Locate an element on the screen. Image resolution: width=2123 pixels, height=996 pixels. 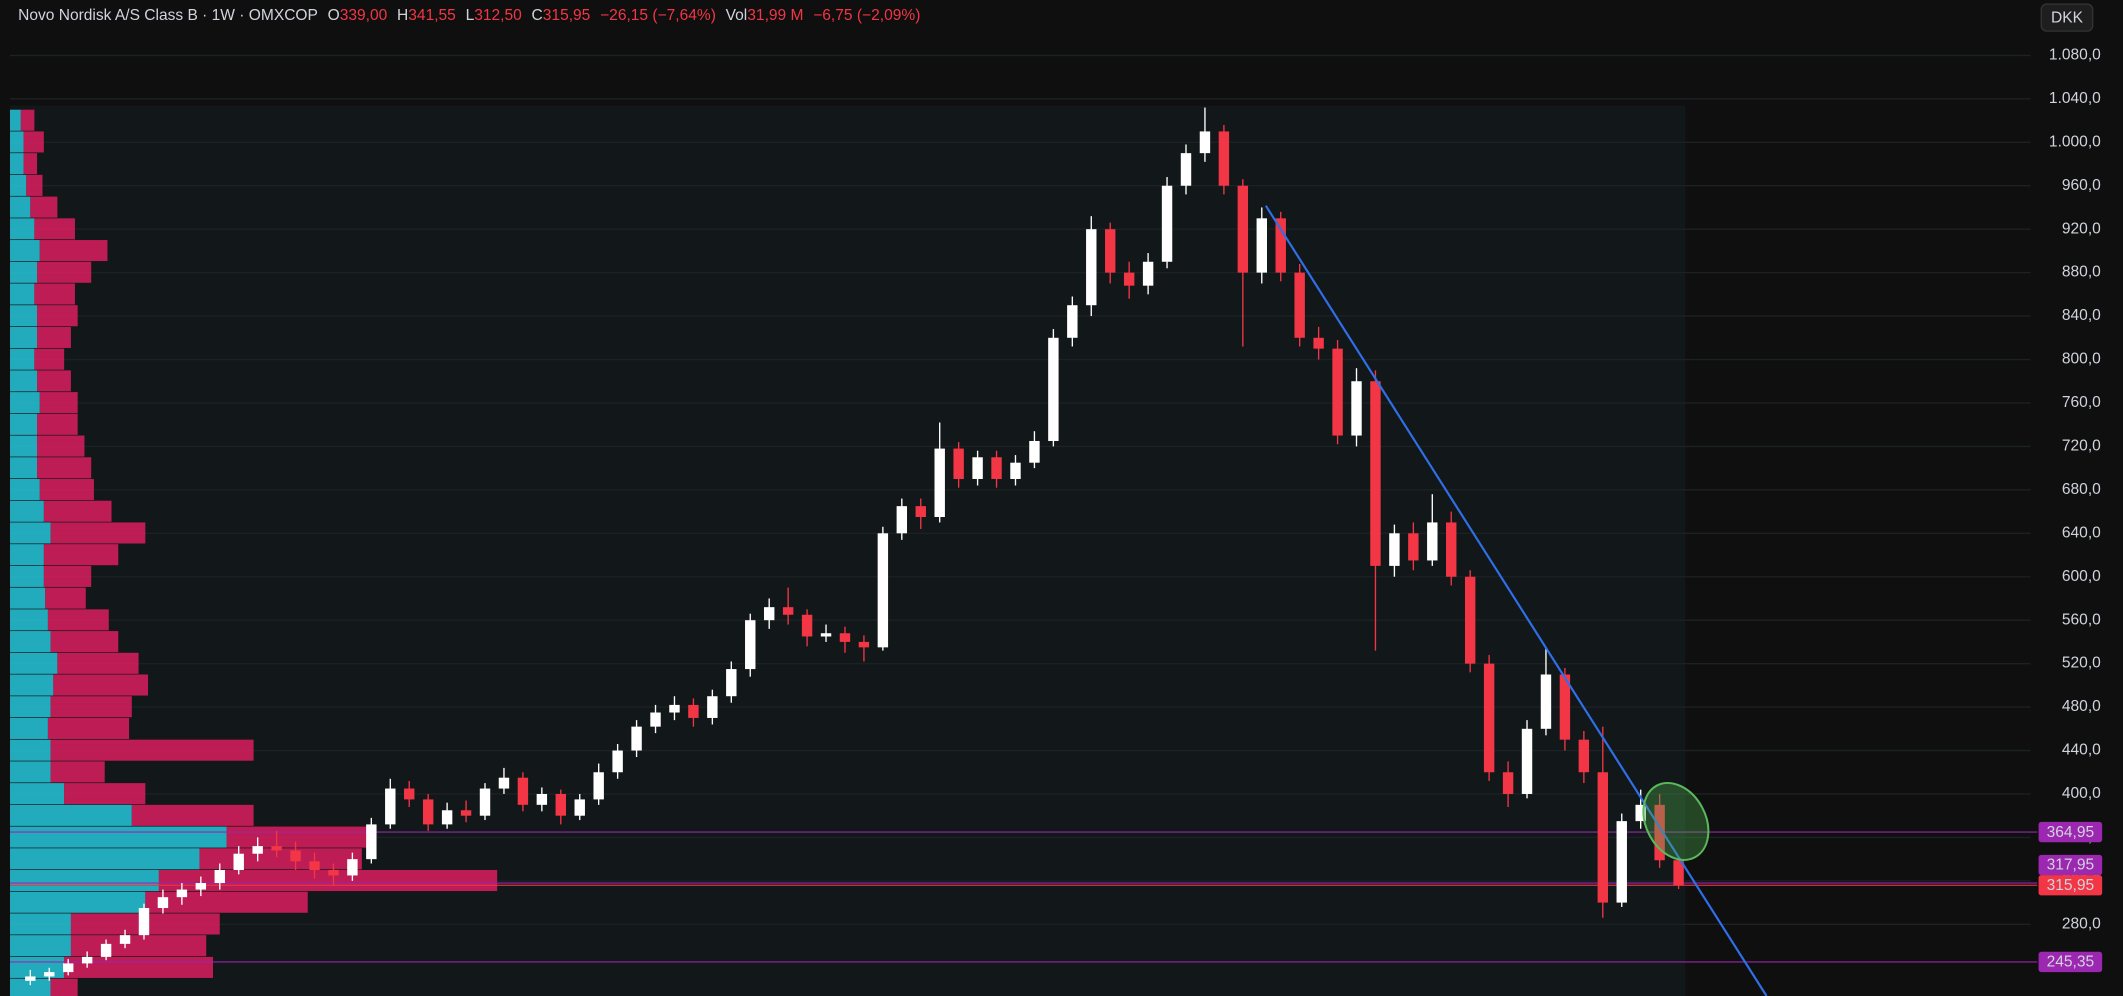
y-tick-label: 840,0 is located at coordinates (2081, 315).